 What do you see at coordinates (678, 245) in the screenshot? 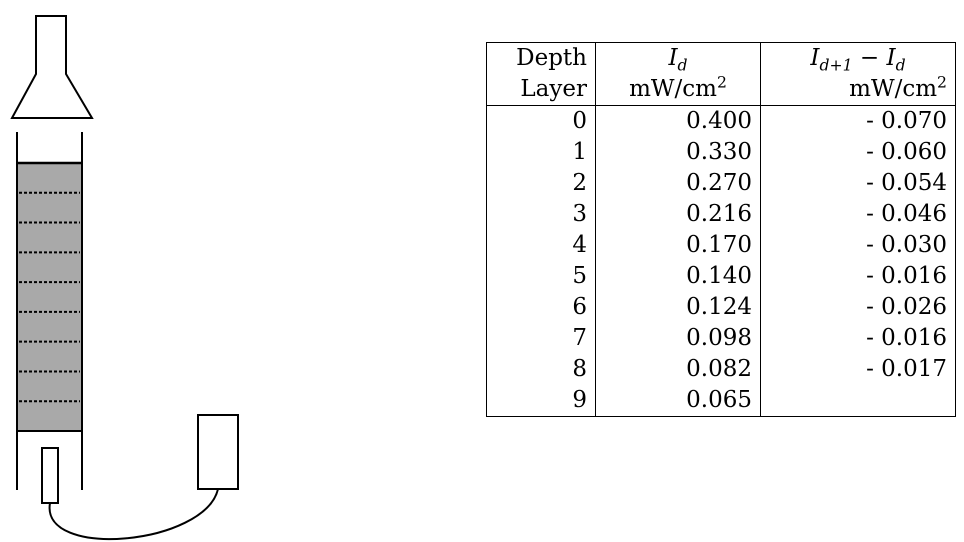
I see `intensity-cell: 0.170` at bounding box center [678, 245].